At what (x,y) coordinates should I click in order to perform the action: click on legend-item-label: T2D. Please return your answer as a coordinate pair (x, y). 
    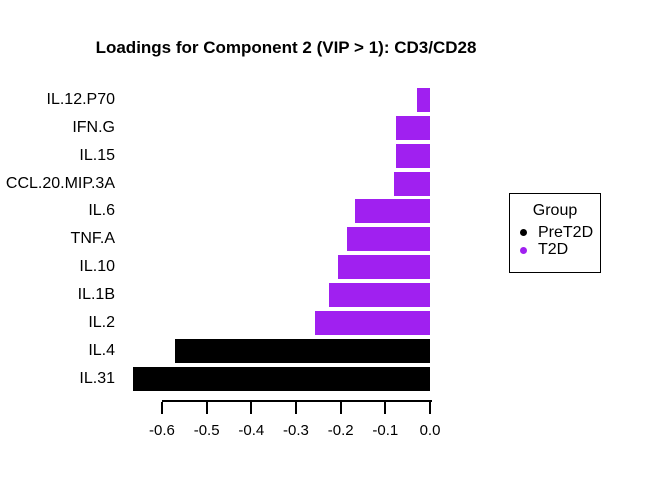
    Looking at the image, I should click on (553, 250).